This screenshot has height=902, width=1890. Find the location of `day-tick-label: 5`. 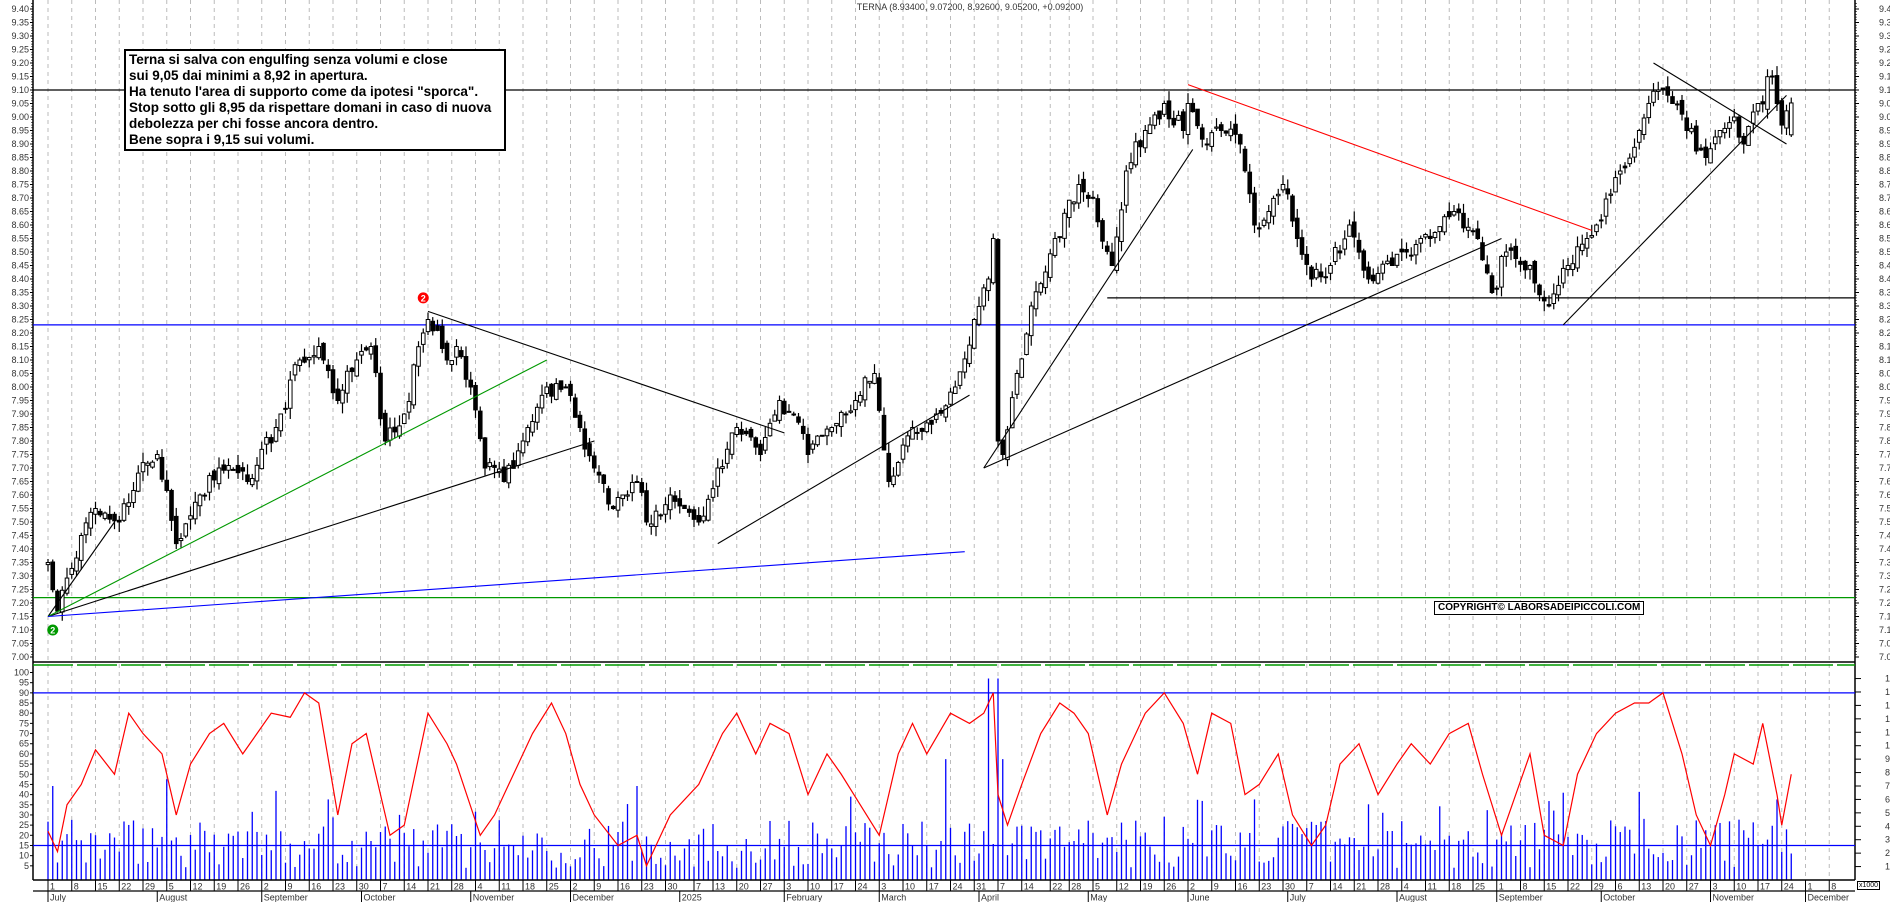

day-tick-label: 5 is located at coordinates (171, 887).